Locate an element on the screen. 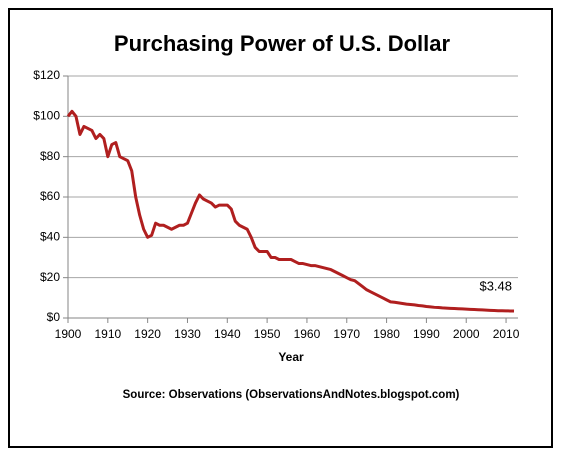 Image resolution: width=564 pixels, height=456 pixels. x-tick-label: 1970 is located at coordinates (346, 334).